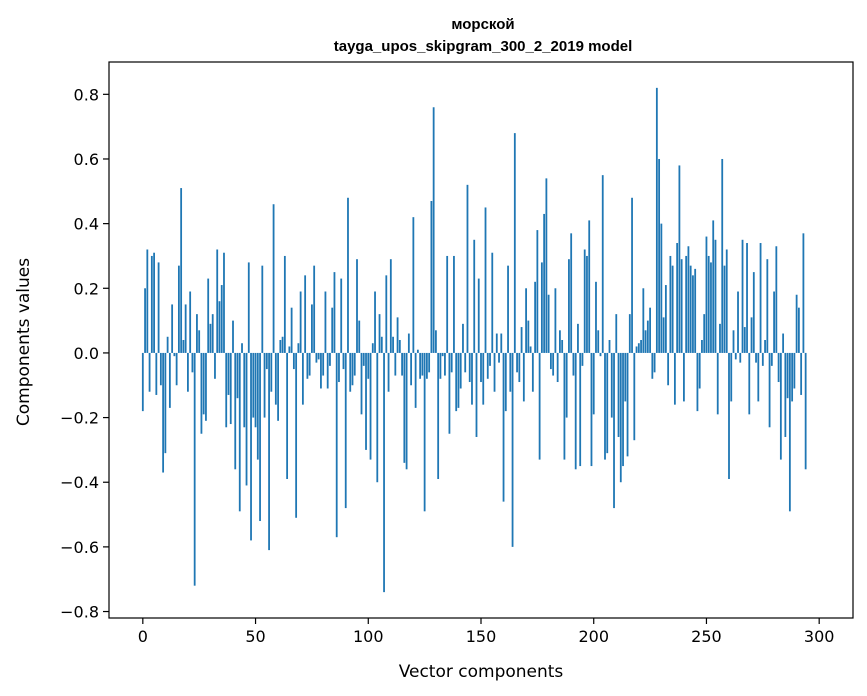 This screenshot has height=696, width=867. I want to click on chart-subtitle: tayga_upos_skipgram_300_2_2019 model, so click(483, 46).